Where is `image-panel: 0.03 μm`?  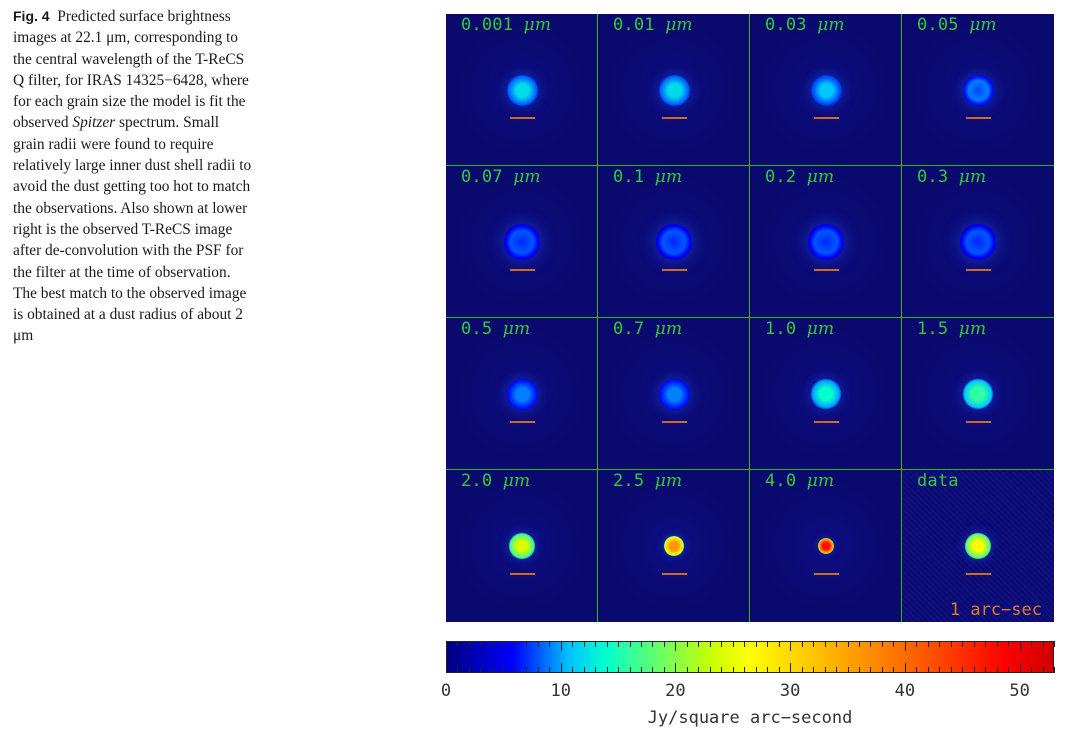
image-panel: 0.03 μm is located at coordinates (826, 90).